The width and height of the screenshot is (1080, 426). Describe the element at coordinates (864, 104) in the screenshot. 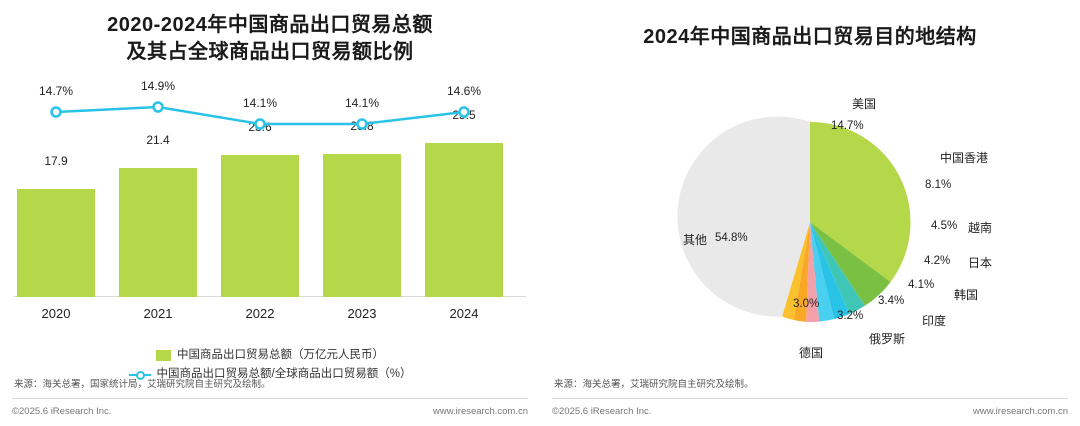

I see `pie-name-us: 美国` at that location.